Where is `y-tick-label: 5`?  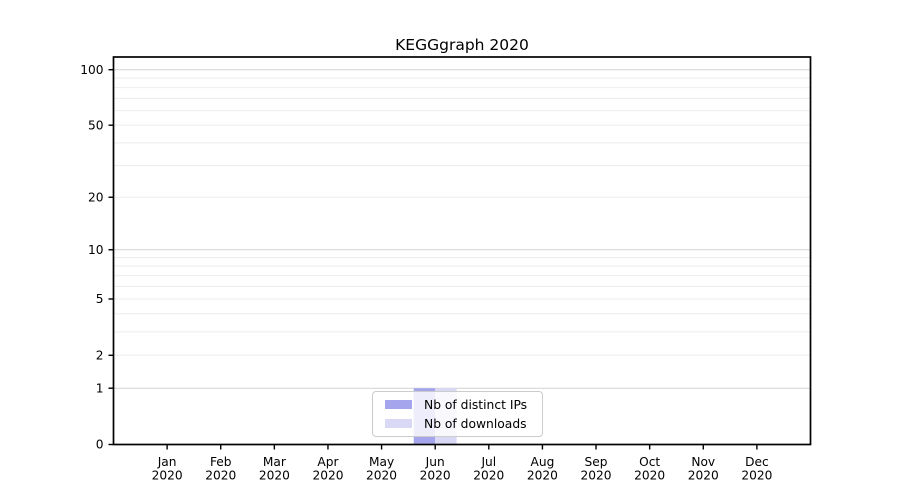
y-tick-label: 5 is located at coordinates (100, 299).